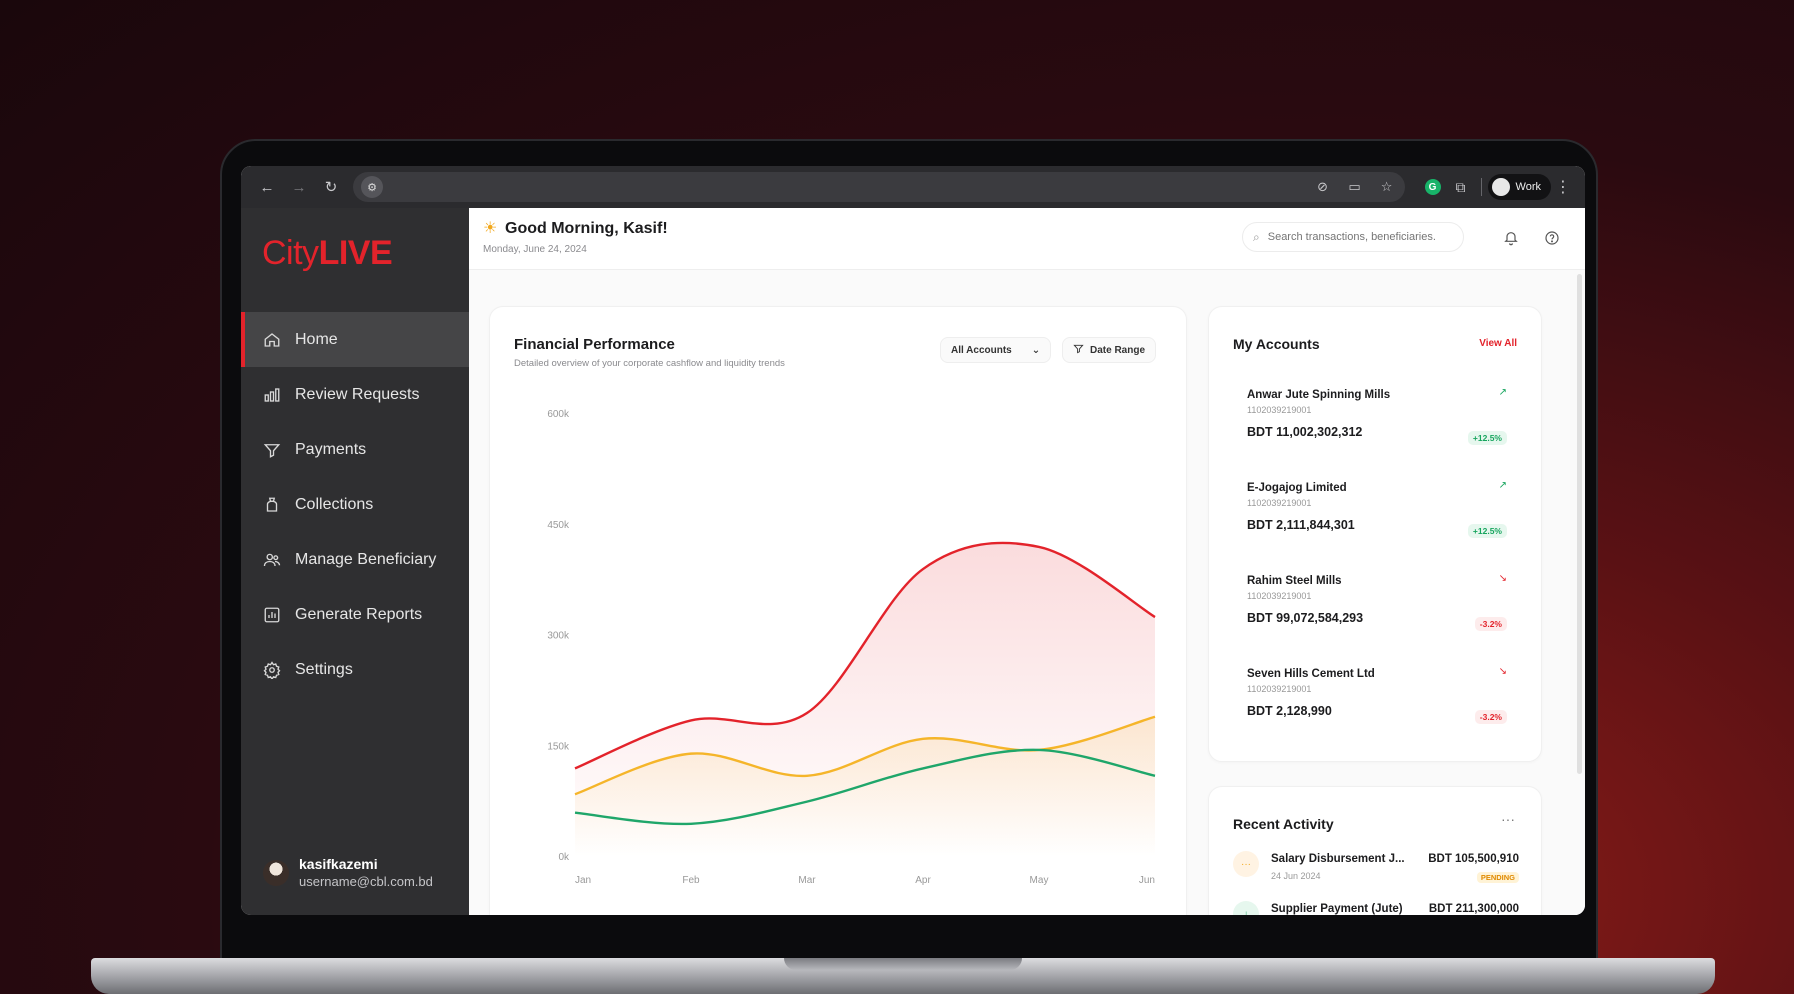  Describe the element at coordinates (348, 872) in the screenshot. I see `user-profile: kasifkazemi username@cbl.com.bd` at that location.